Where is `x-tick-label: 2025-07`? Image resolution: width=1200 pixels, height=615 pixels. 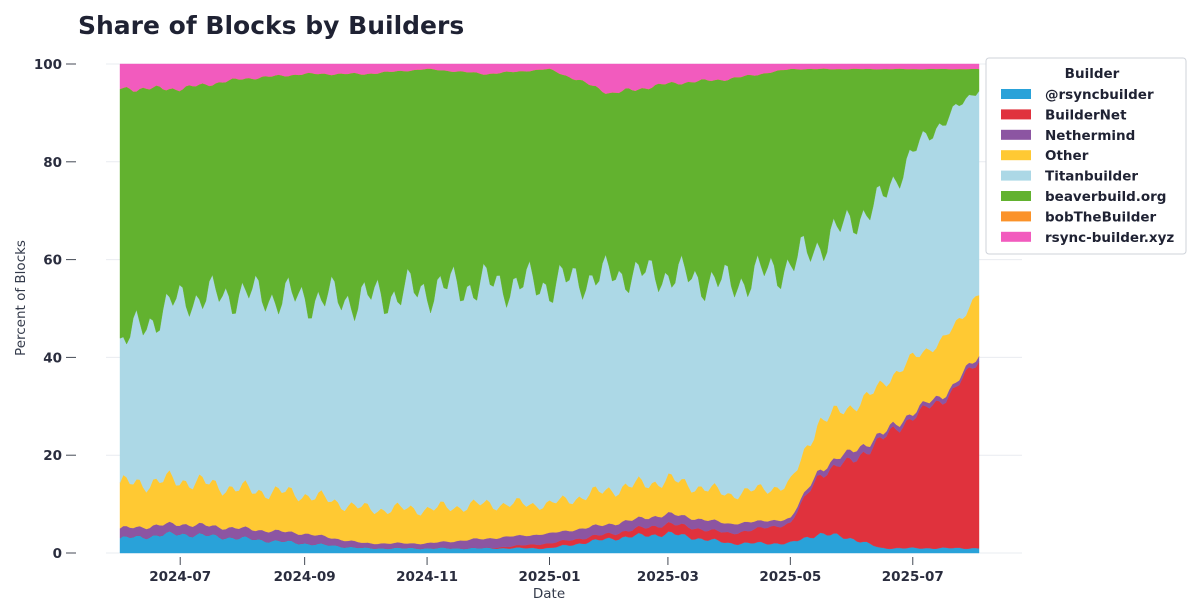
x-tick-label: 2025-07 is located at coordinates (913, 577).